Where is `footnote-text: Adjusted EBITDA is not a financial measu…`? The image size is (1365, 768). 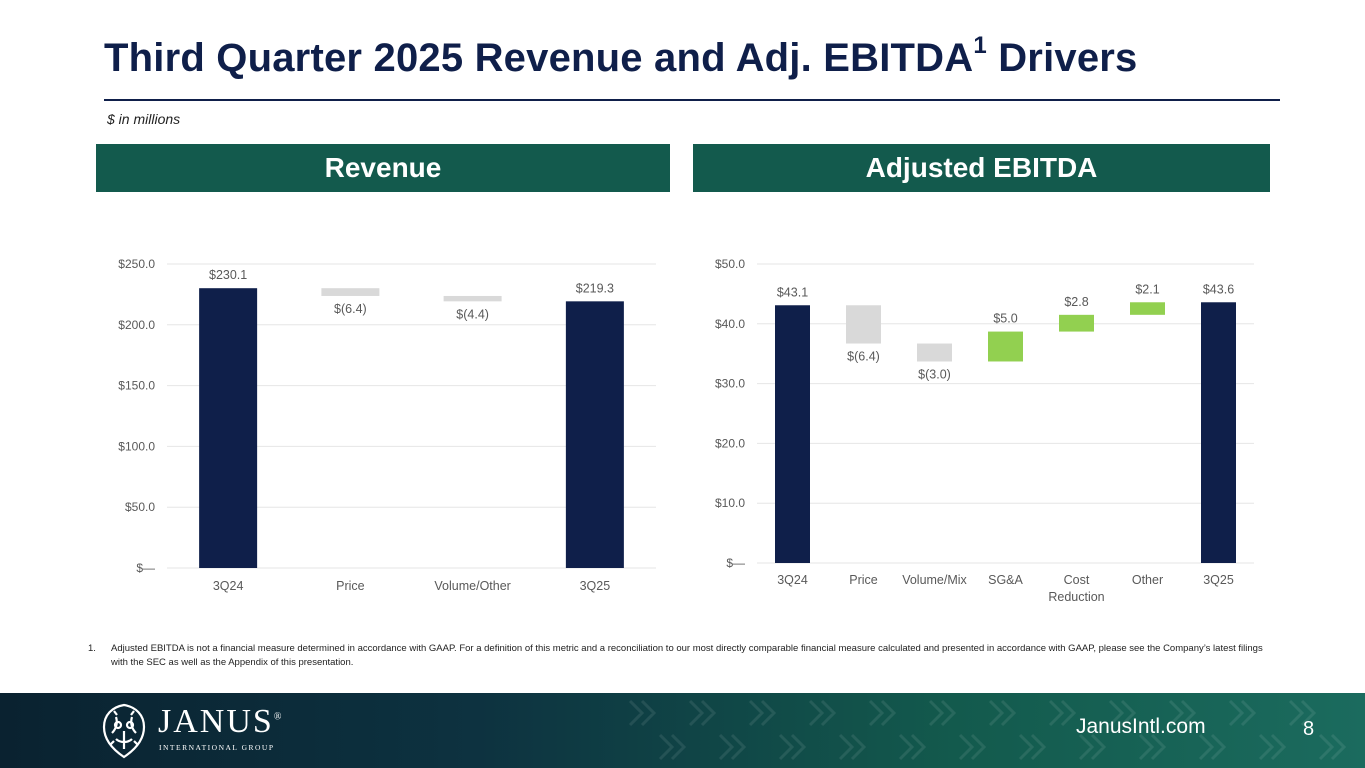
footnote-text: Adjusted EBITDA is not a financial measu… is located at coordinates (687, 655).